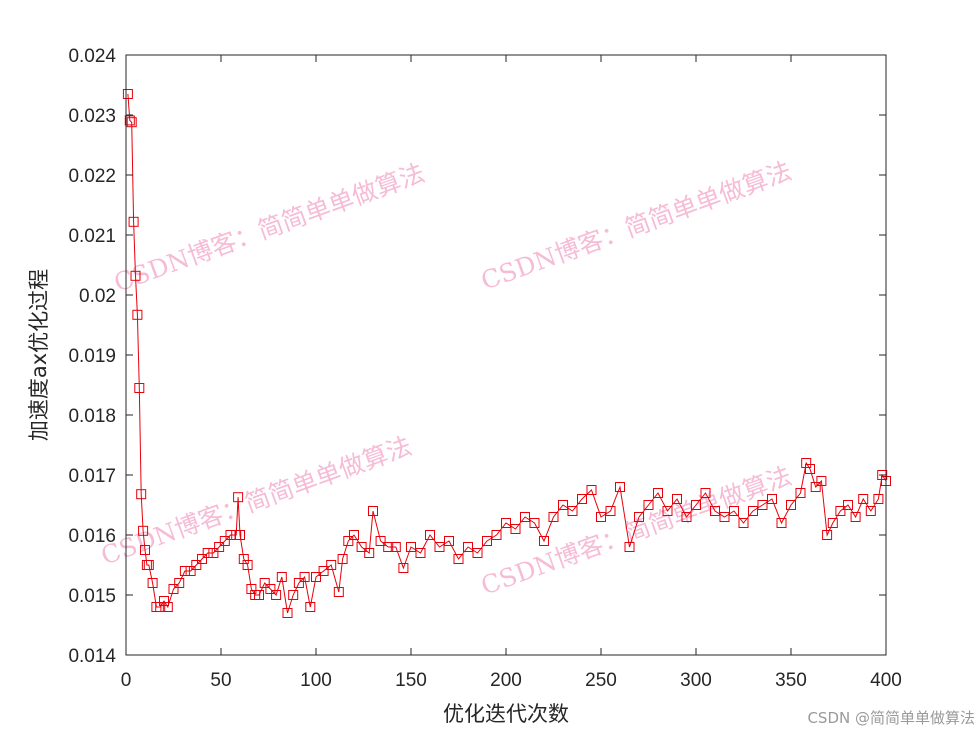 The image size is (980, 735). Describe the element at coordinates (97, 296) in the screenshot. I see `y-tick-label: 0.02` at that location.